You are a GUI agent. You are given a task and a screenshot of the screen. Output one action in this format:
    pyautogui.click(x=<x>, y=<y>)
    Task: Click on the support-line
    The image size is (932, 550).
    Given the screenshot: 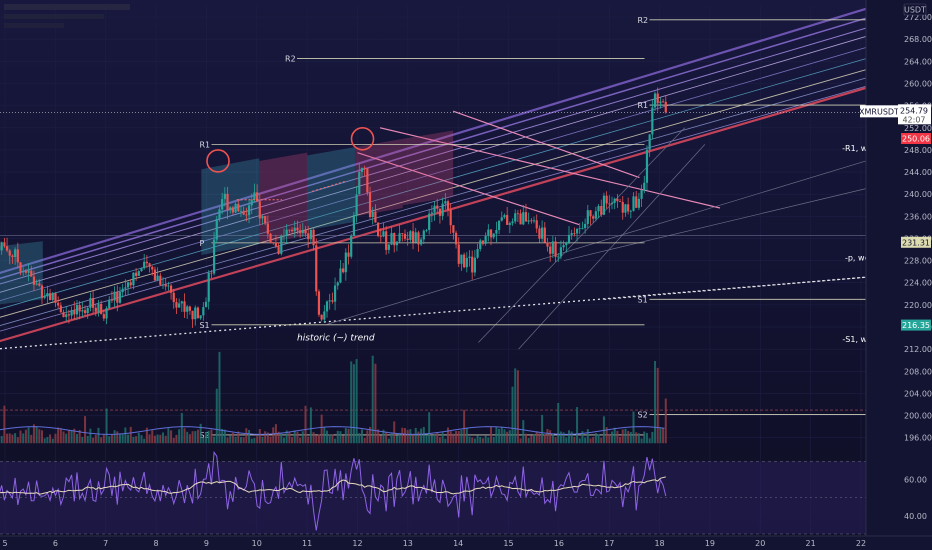 What is the action you would take?
    pyautogui.click(x=581, y=235)
    